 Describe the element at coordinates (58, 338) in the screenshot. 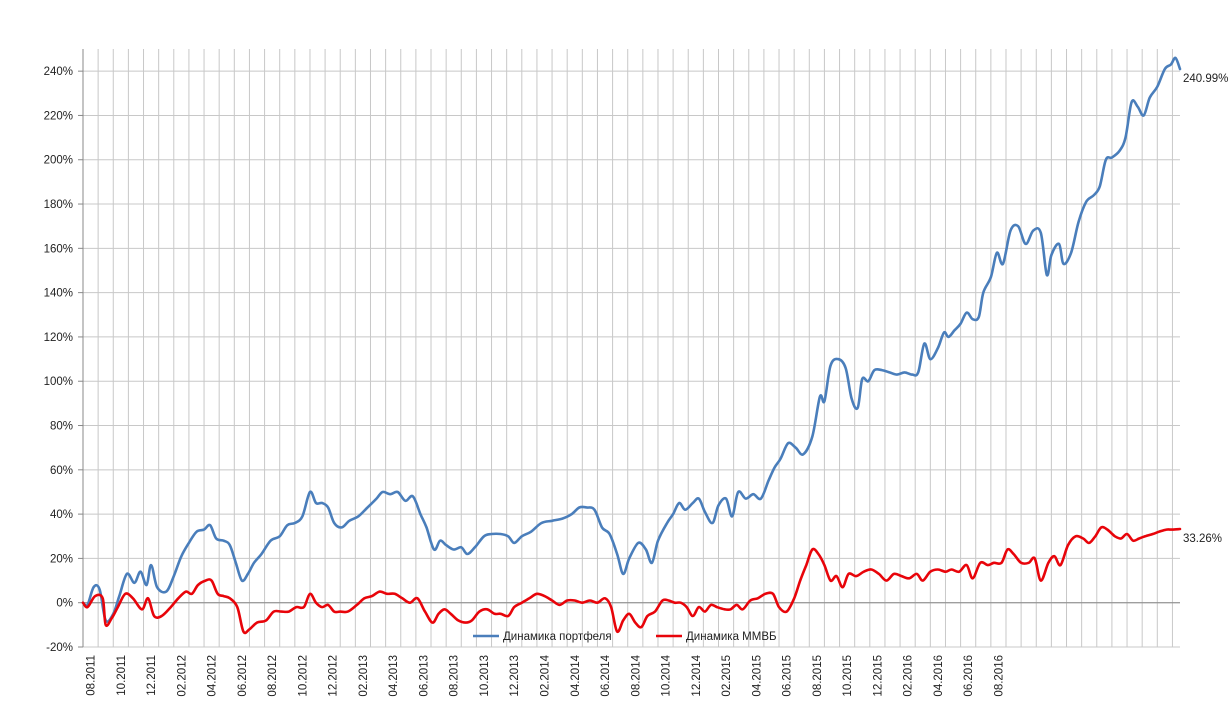

I see `y-tick-label: 120%` at that location.